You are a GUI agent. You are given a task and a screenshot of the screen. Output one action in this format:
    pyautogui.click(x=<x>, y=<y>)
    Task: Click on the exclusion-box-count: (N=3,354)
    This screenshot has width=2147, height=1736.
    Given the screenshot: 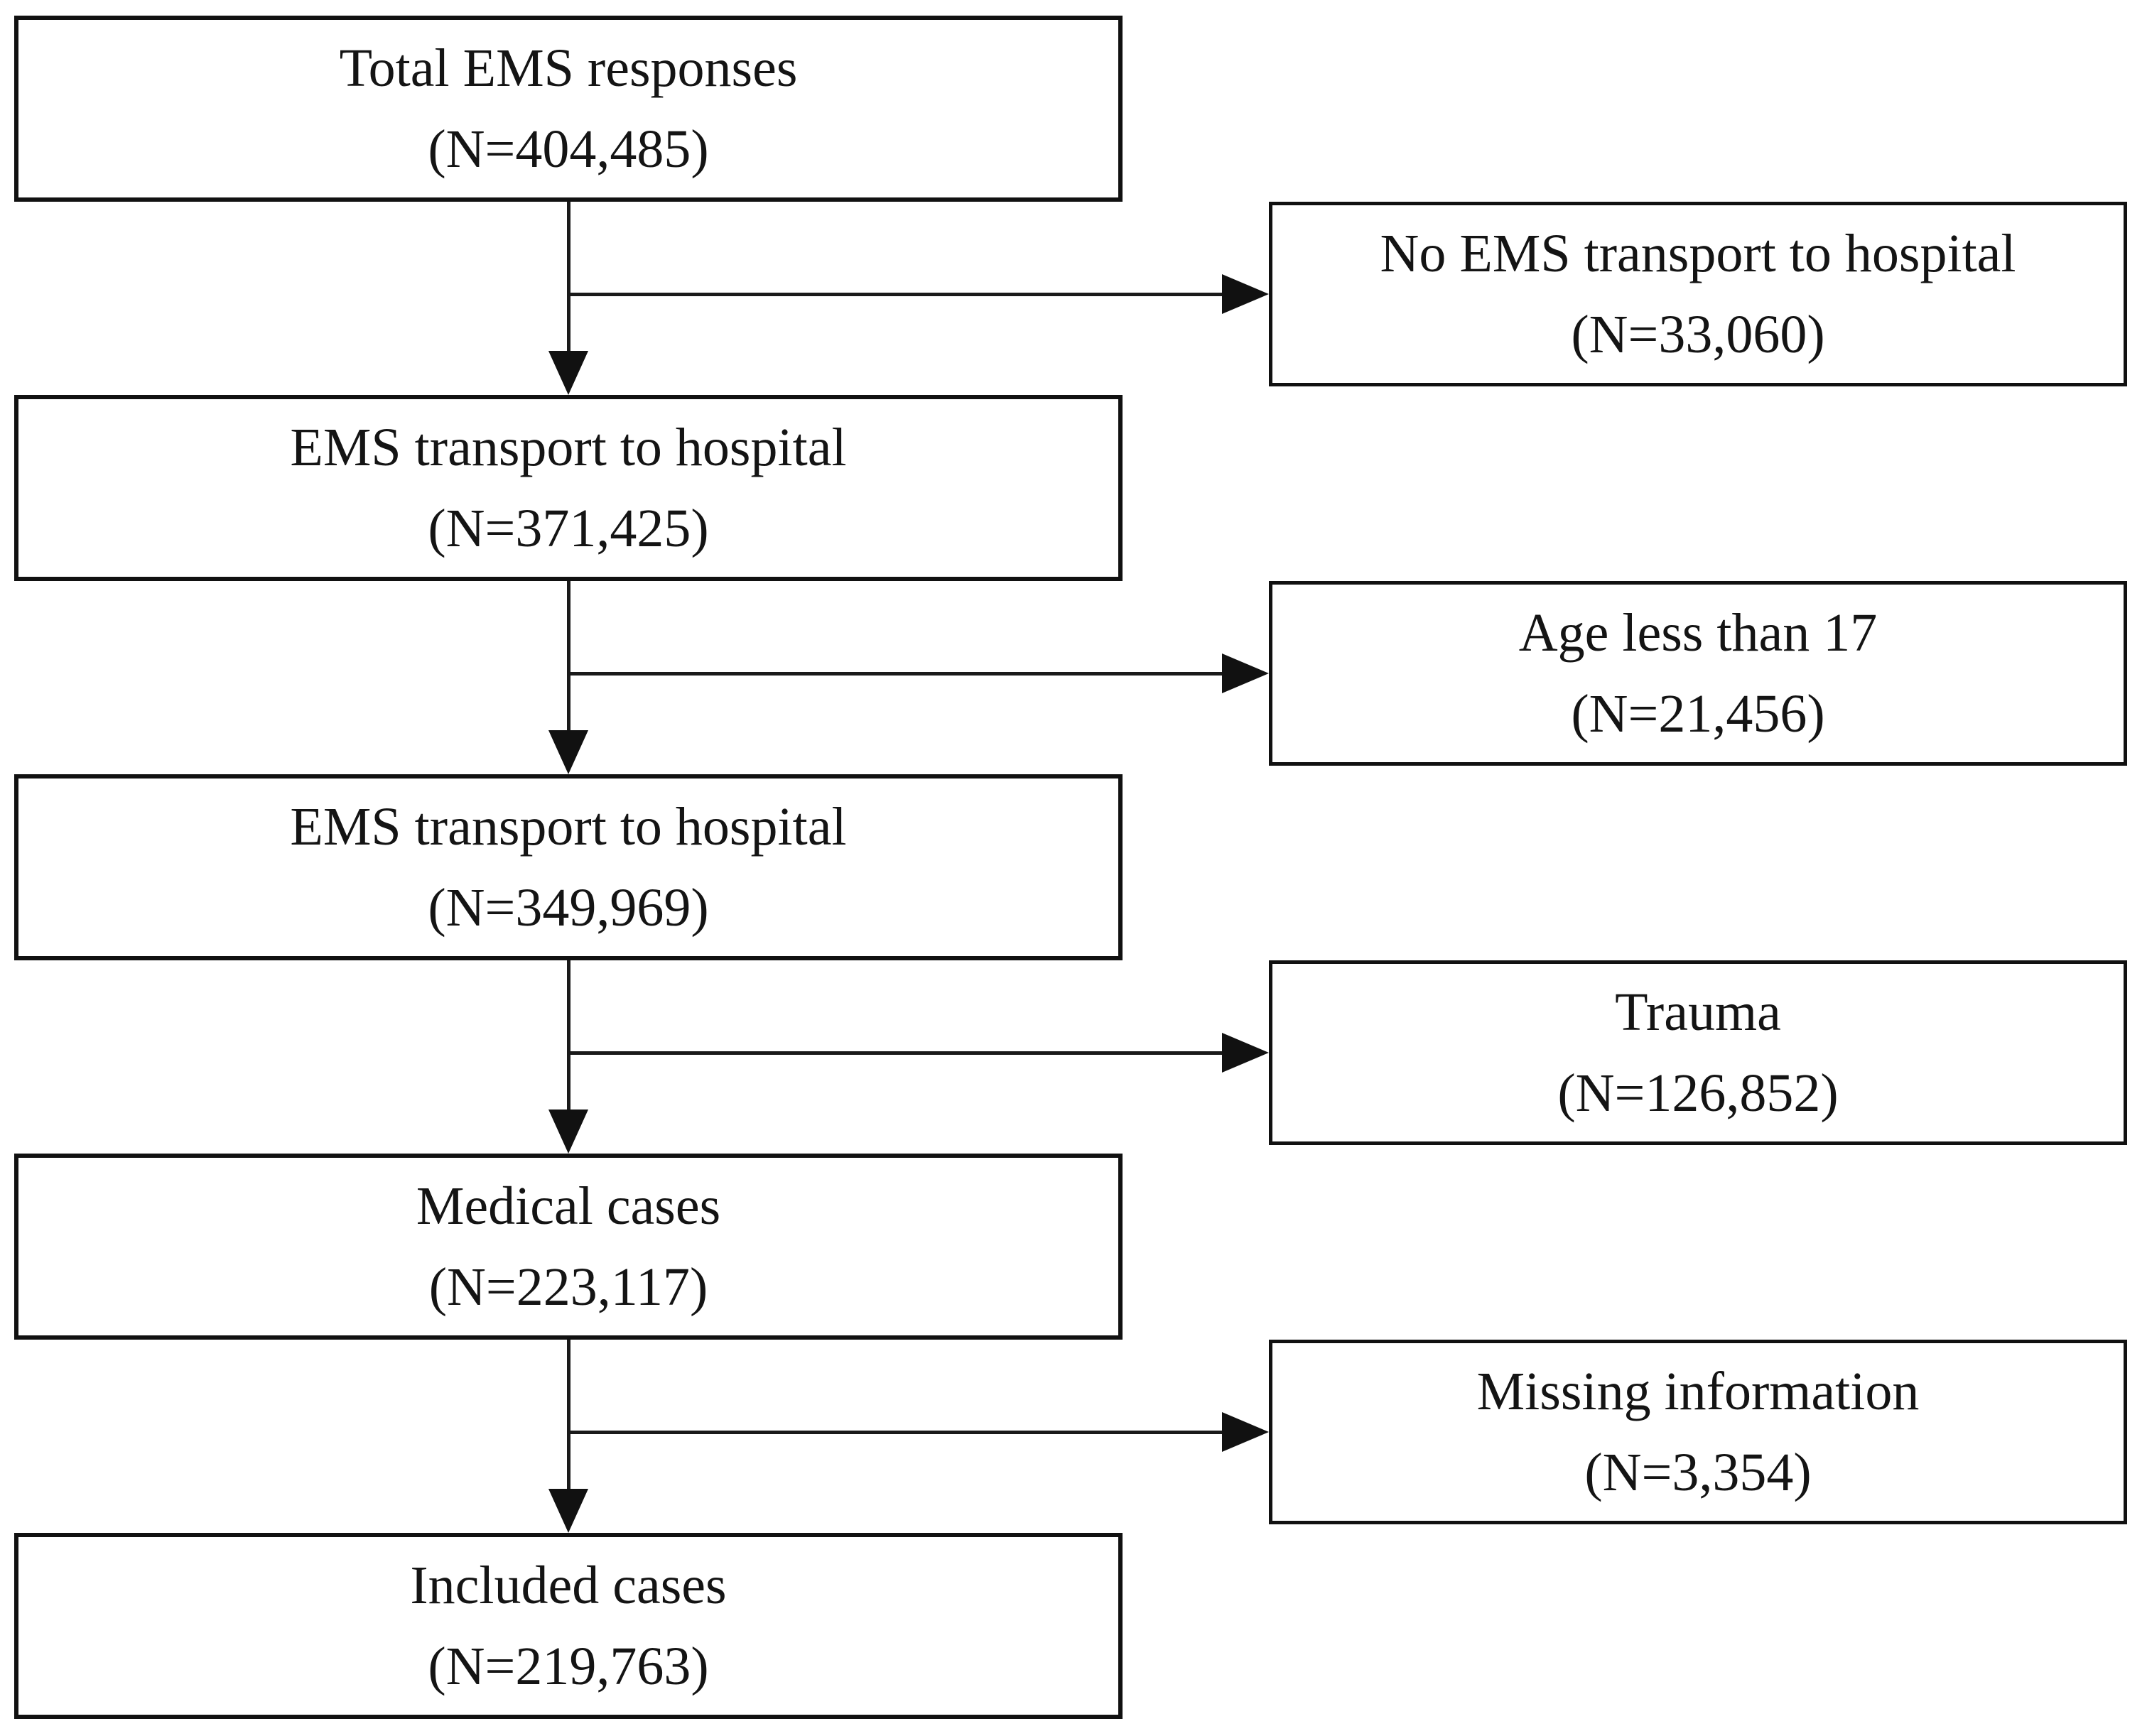 What is the action you would take?
    pyautogui.click(x=1698, y=1472)
    